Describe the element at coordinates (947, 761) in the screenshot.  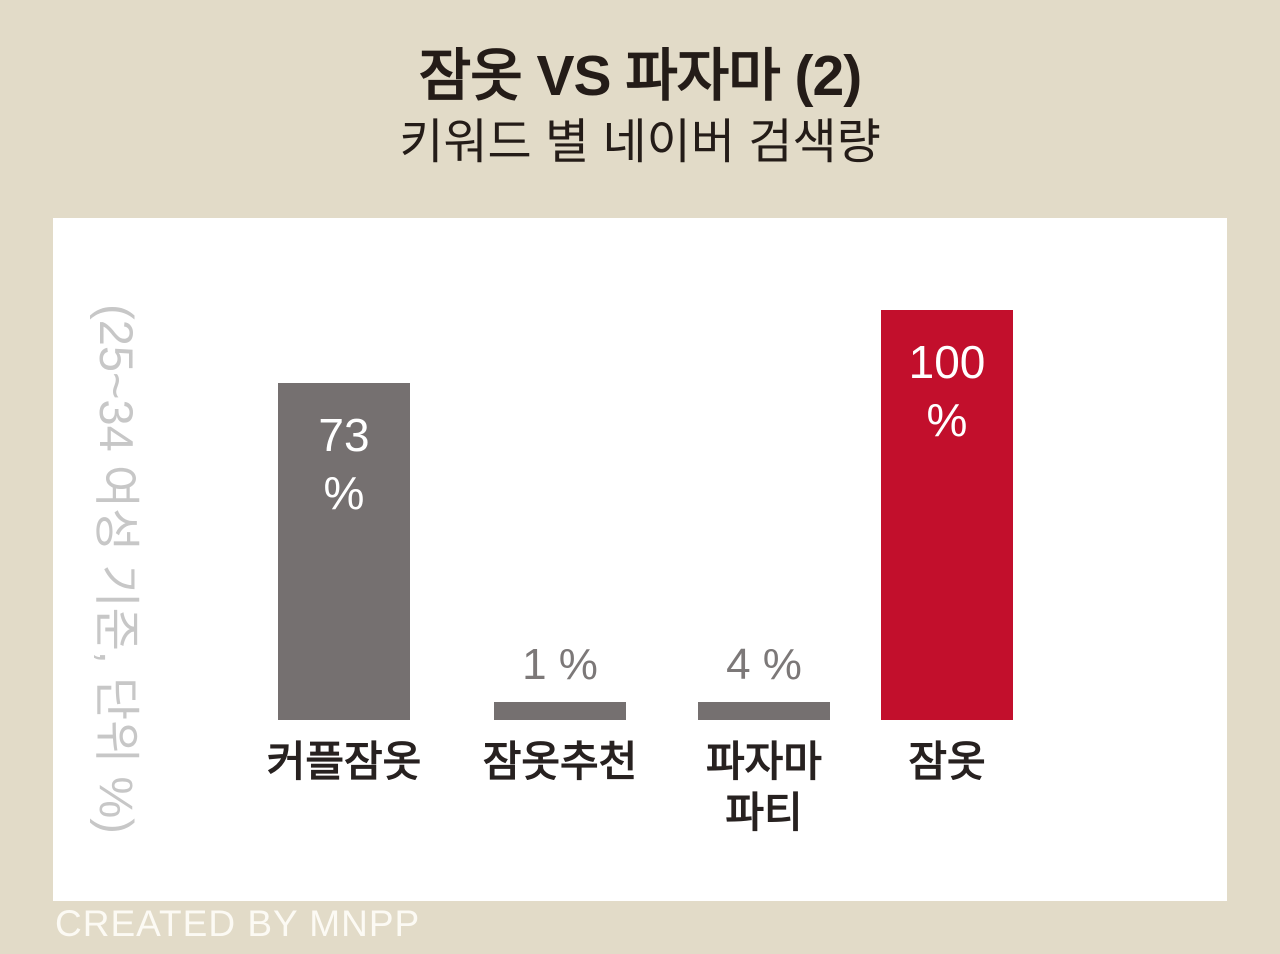
I see `bar-category-label: 잠옷` at that location.